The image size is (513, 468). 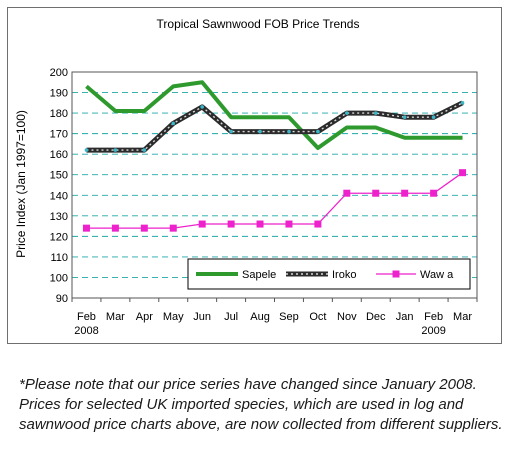 What do you see at coordinates (259, 275) in the screenshot?
I see `sapele-legend-label: Sapele` at bounding box center [259, 275].